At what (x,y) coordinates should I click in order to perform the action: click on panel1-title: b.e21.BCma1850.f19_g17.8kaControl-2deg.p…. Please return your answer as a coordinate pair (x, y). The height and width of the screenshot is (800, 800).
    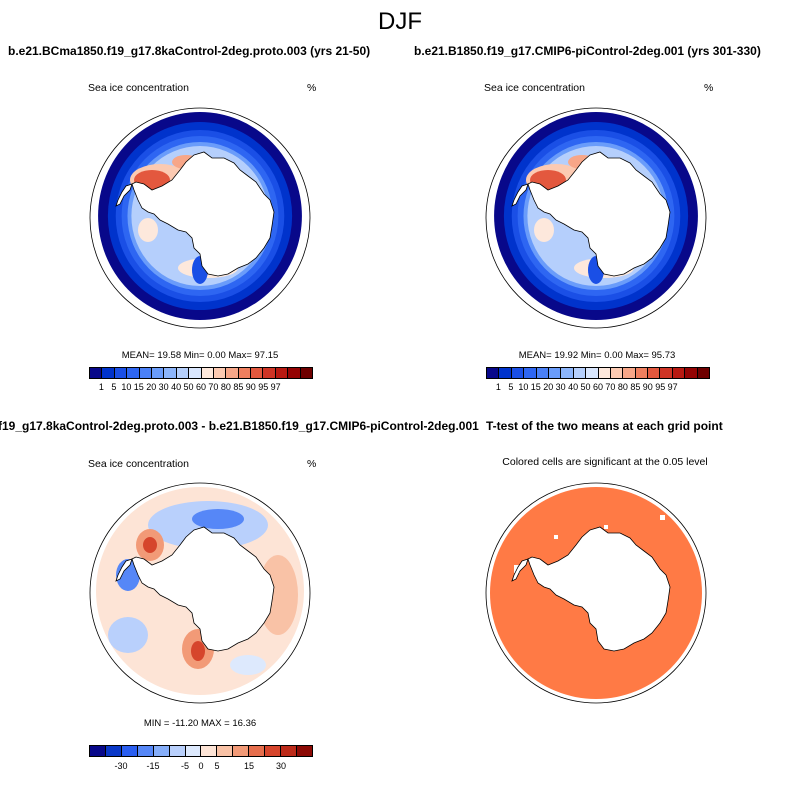
    Looking at the image, I should click on (189, 51).